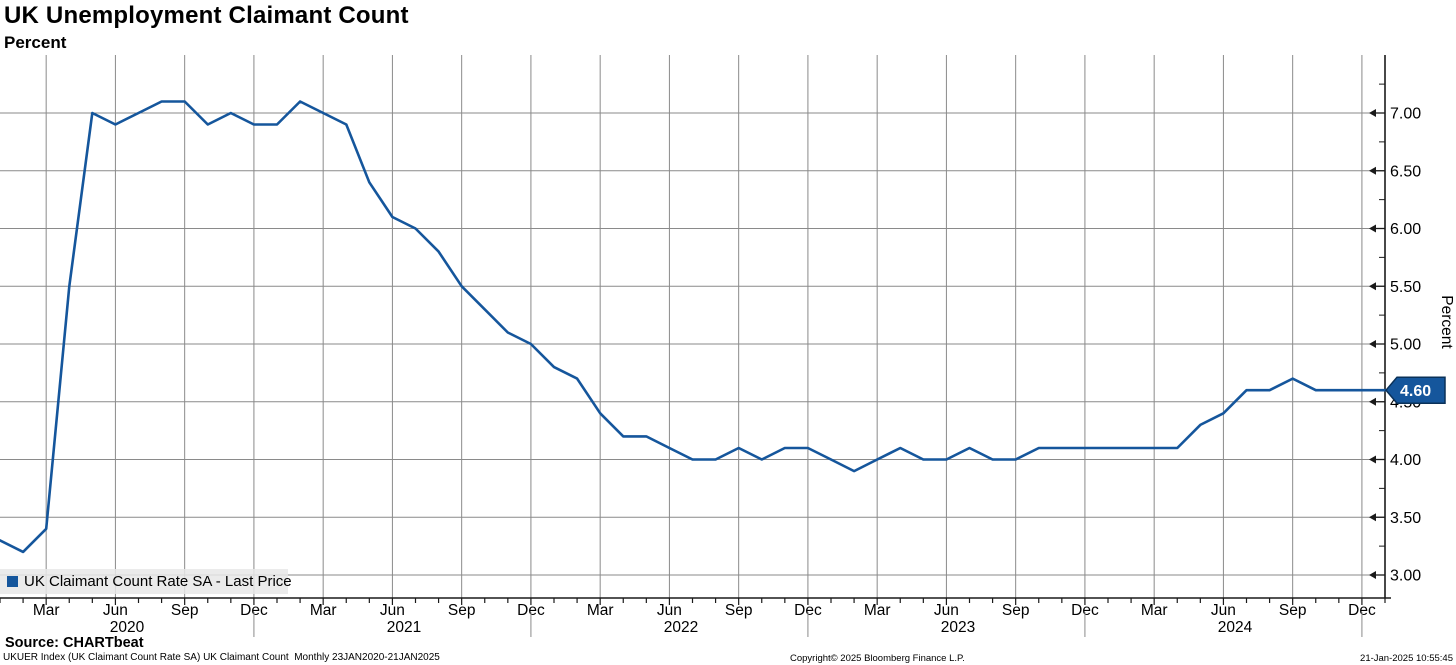 The width and height of the screenshot is (1456, 665). I want to click on y-tick-label: 5.00, so click(1405, 345).